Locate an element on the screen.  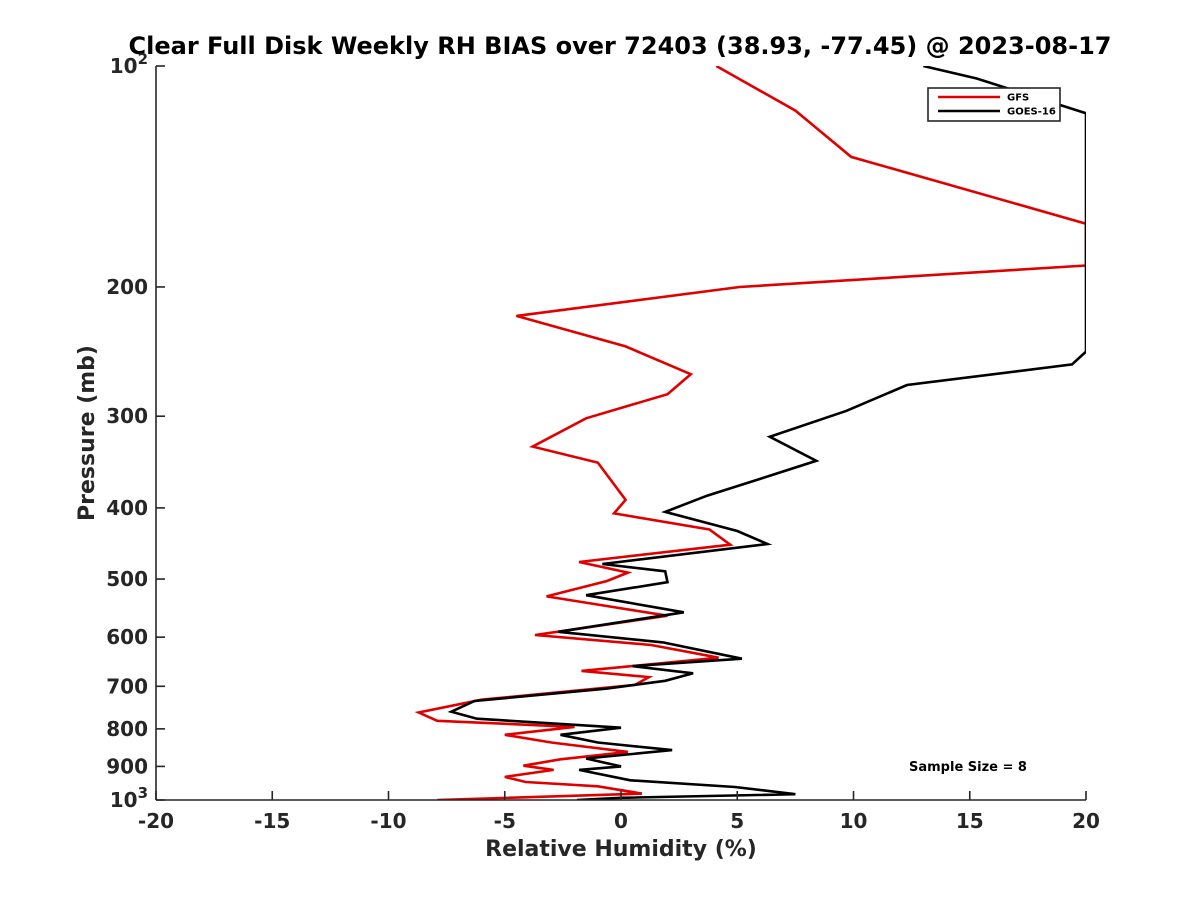
x-tick-label: 15 is located at coordinates (970, 821).